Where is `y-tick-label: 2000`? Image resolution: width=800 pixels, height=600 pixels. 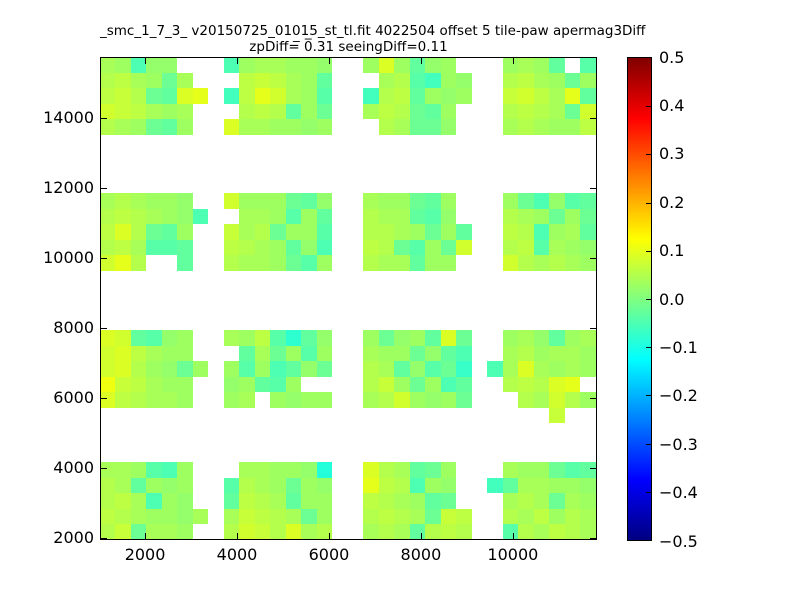
y-tick-label: 2000 is located at coordinates (73, 538).